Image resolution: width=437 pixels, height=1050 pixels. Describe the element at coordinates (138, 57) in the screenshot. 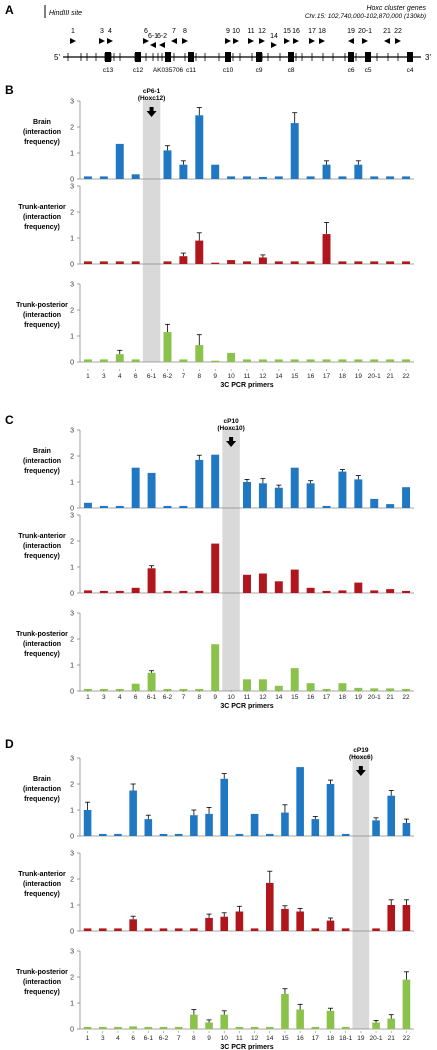

I see `gene-block-c12` at that location.